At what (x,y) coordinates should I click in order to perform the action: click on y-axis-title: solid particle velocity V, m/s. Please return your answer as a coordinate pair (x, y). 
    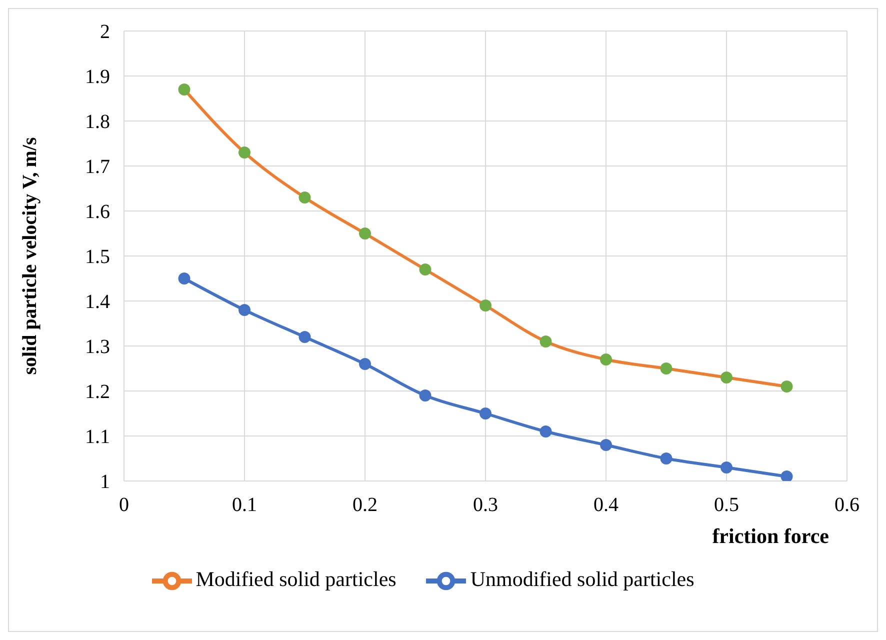
    Looking at the image, I should click on (30, 255).